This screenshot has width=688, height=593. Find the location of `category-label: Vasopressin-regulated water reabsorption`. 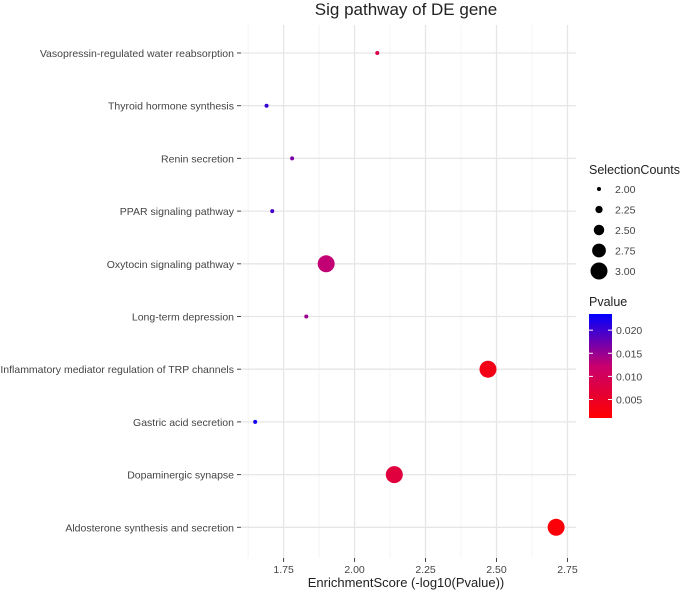

category-label: Vasopressin-regulated water reabsorption is located at coordinates (137, 54).